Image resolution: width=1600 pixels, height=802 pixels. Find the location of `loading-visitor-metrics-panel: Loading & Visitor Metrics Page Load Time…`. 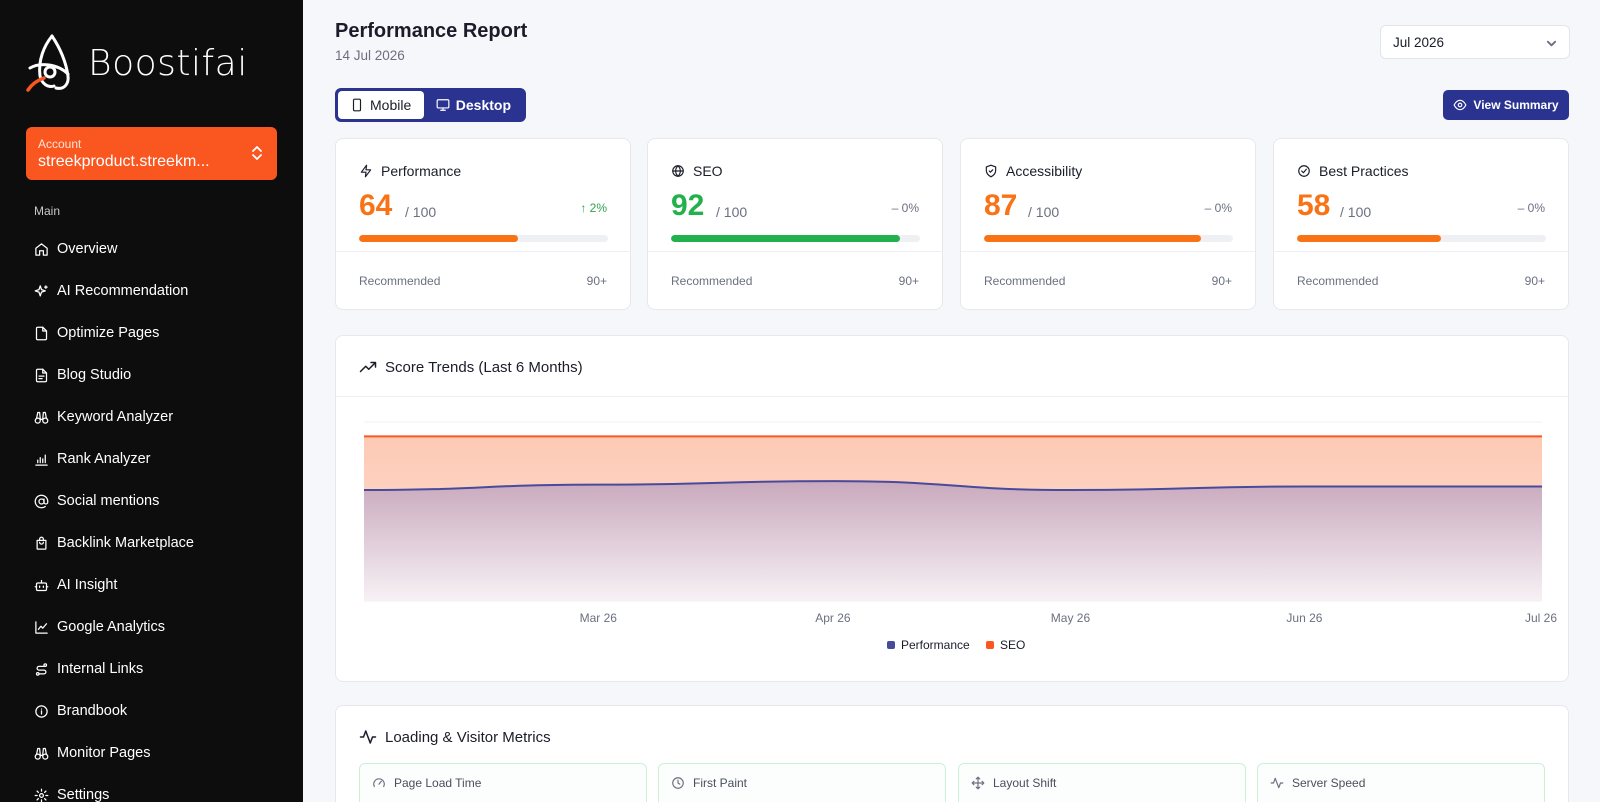

loading-visitor-metrics-panel: Loading & Visitor Metrics Page Load Time… is located at coordinates (952, 753).